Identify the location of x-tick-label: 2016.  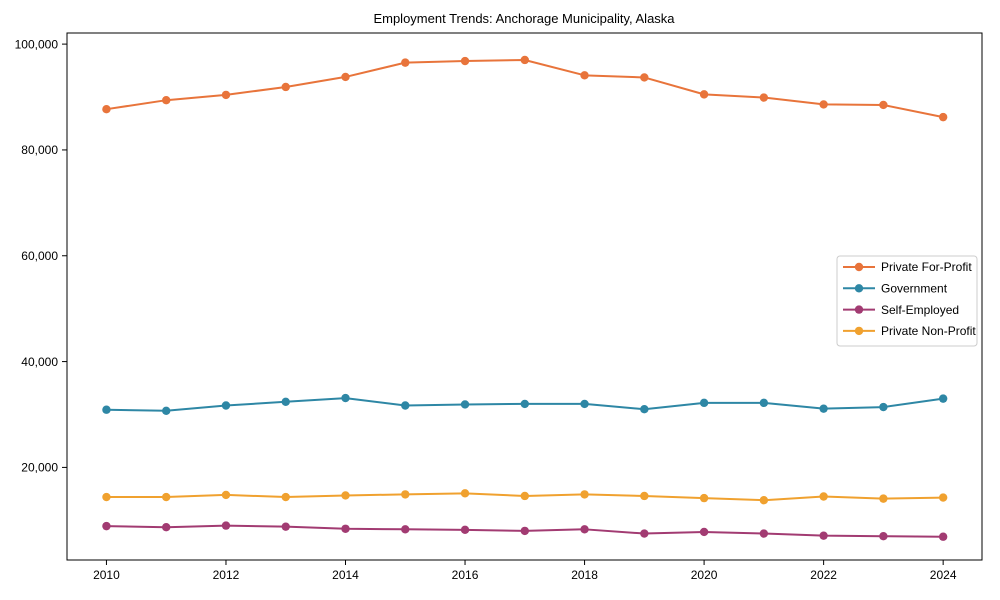
(465, 575).